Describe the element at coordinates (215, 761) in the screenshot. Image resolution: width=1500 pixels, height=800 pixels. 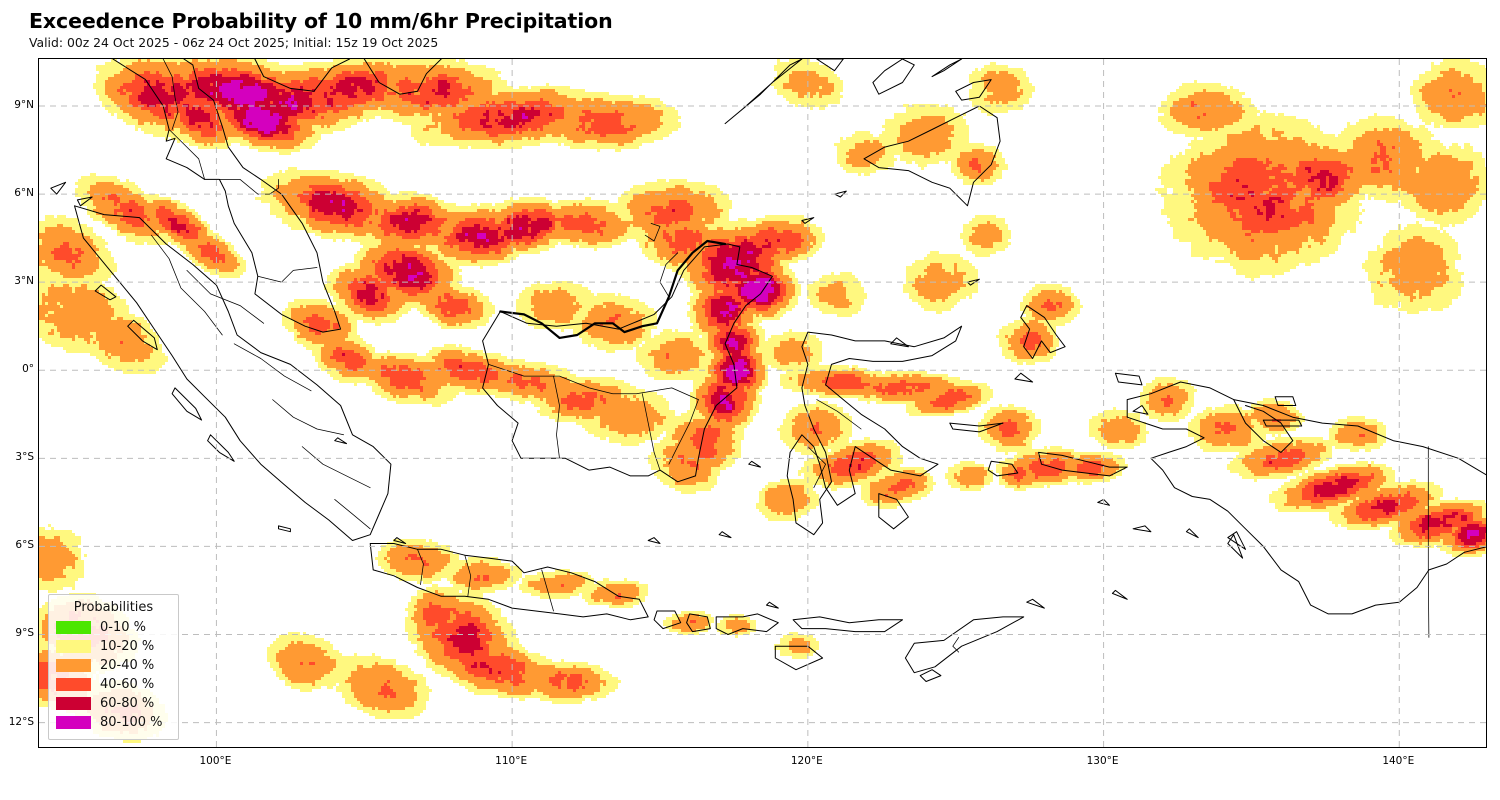
I see `x-tick-label: 100°E` at that location.